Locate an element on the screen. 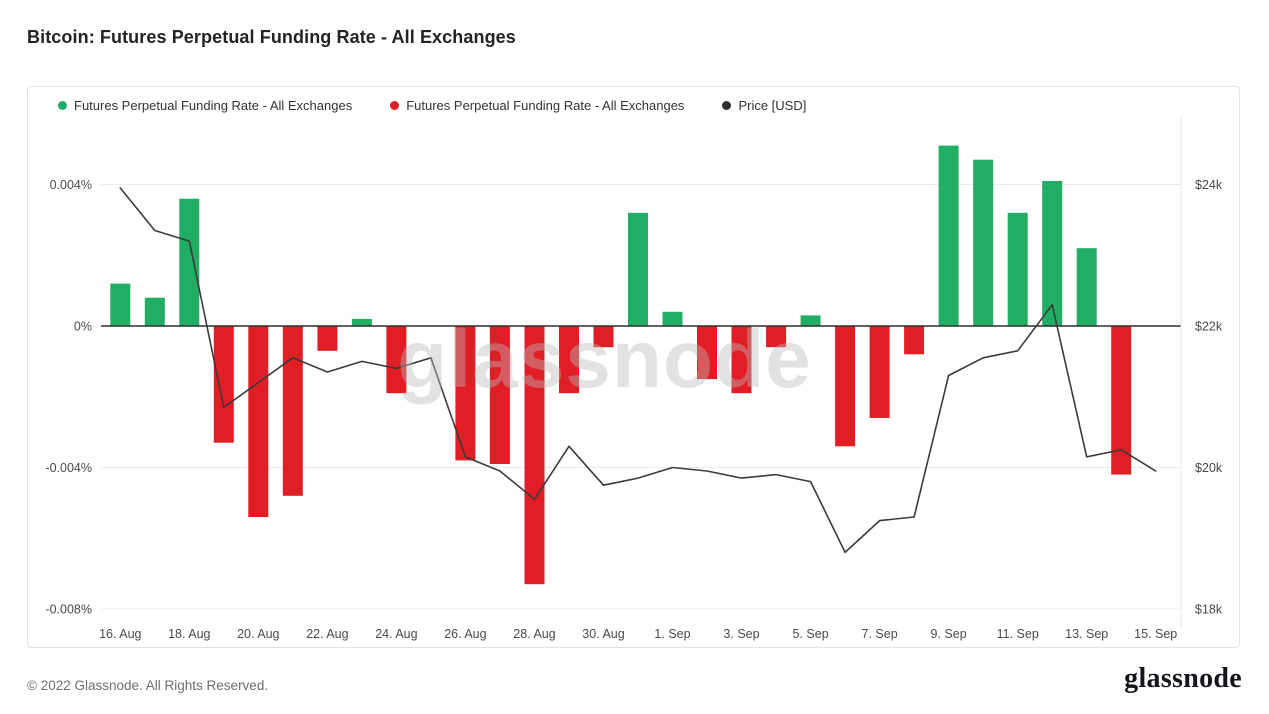 Image resolution: width=1269 pixels, height=714 pixels. left-axis-label: -0.008% is located at coordinates (68, 610).